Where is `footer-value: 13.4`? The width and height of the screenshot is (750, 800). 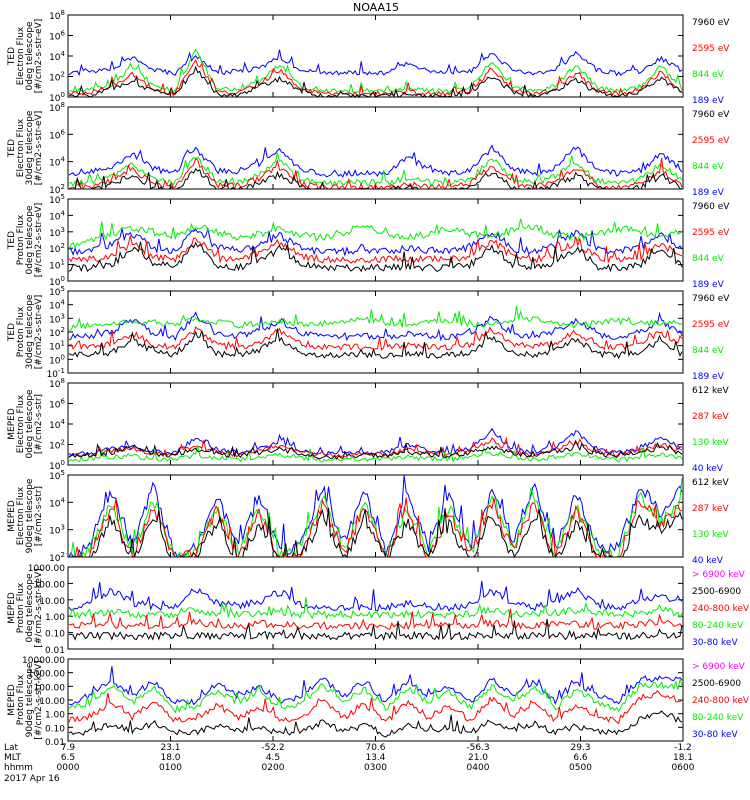 footer-value: 13.4 is located at coordinates (375, 758).